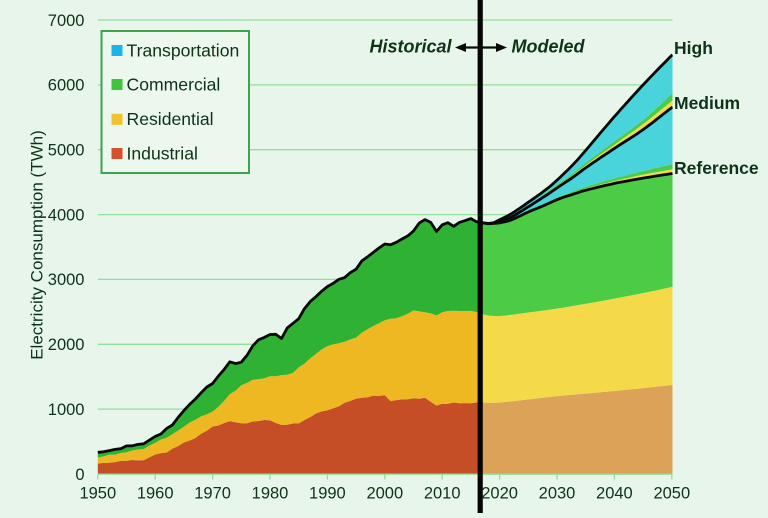 This screenshot has height=518, width=768. Describe the element at coordinates (170, 119) in the screenshot. I see `svg-text: Residential` at that location.